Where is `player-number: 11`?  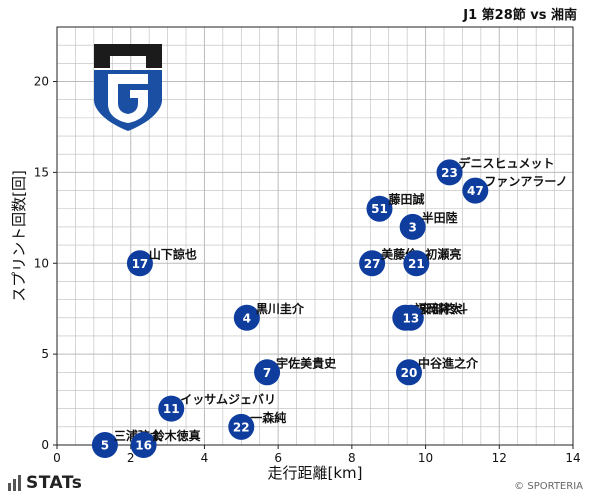 player-number: 11 is located at coordinates (171, 409).